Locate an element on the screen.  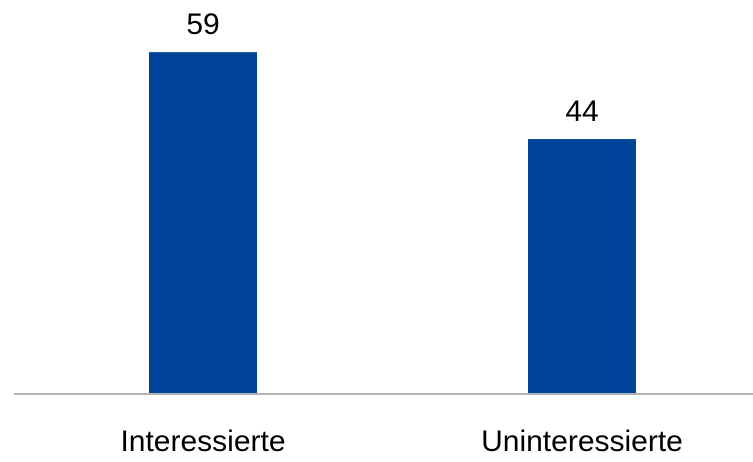
category-labels-group: Interessierte Uninteressierte is located at coordinates (401, 441).